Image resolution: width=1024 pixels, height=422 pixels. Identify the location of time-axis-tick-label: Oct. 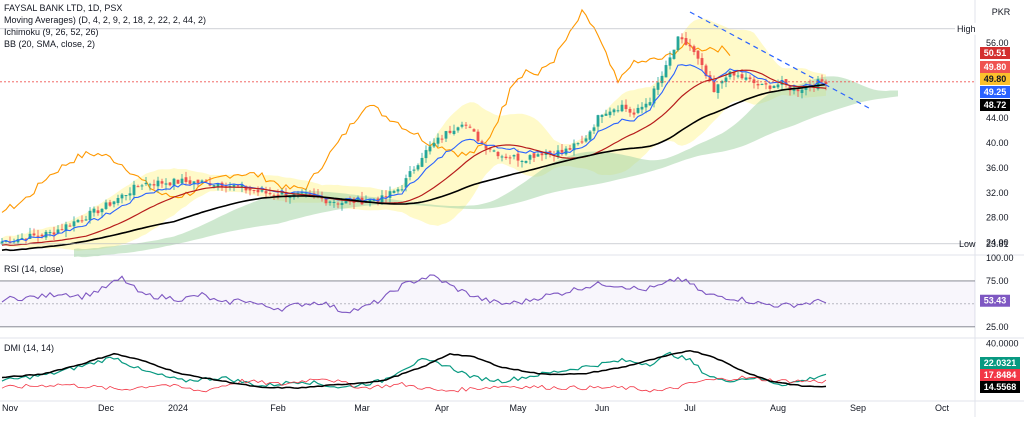
(942, 408).